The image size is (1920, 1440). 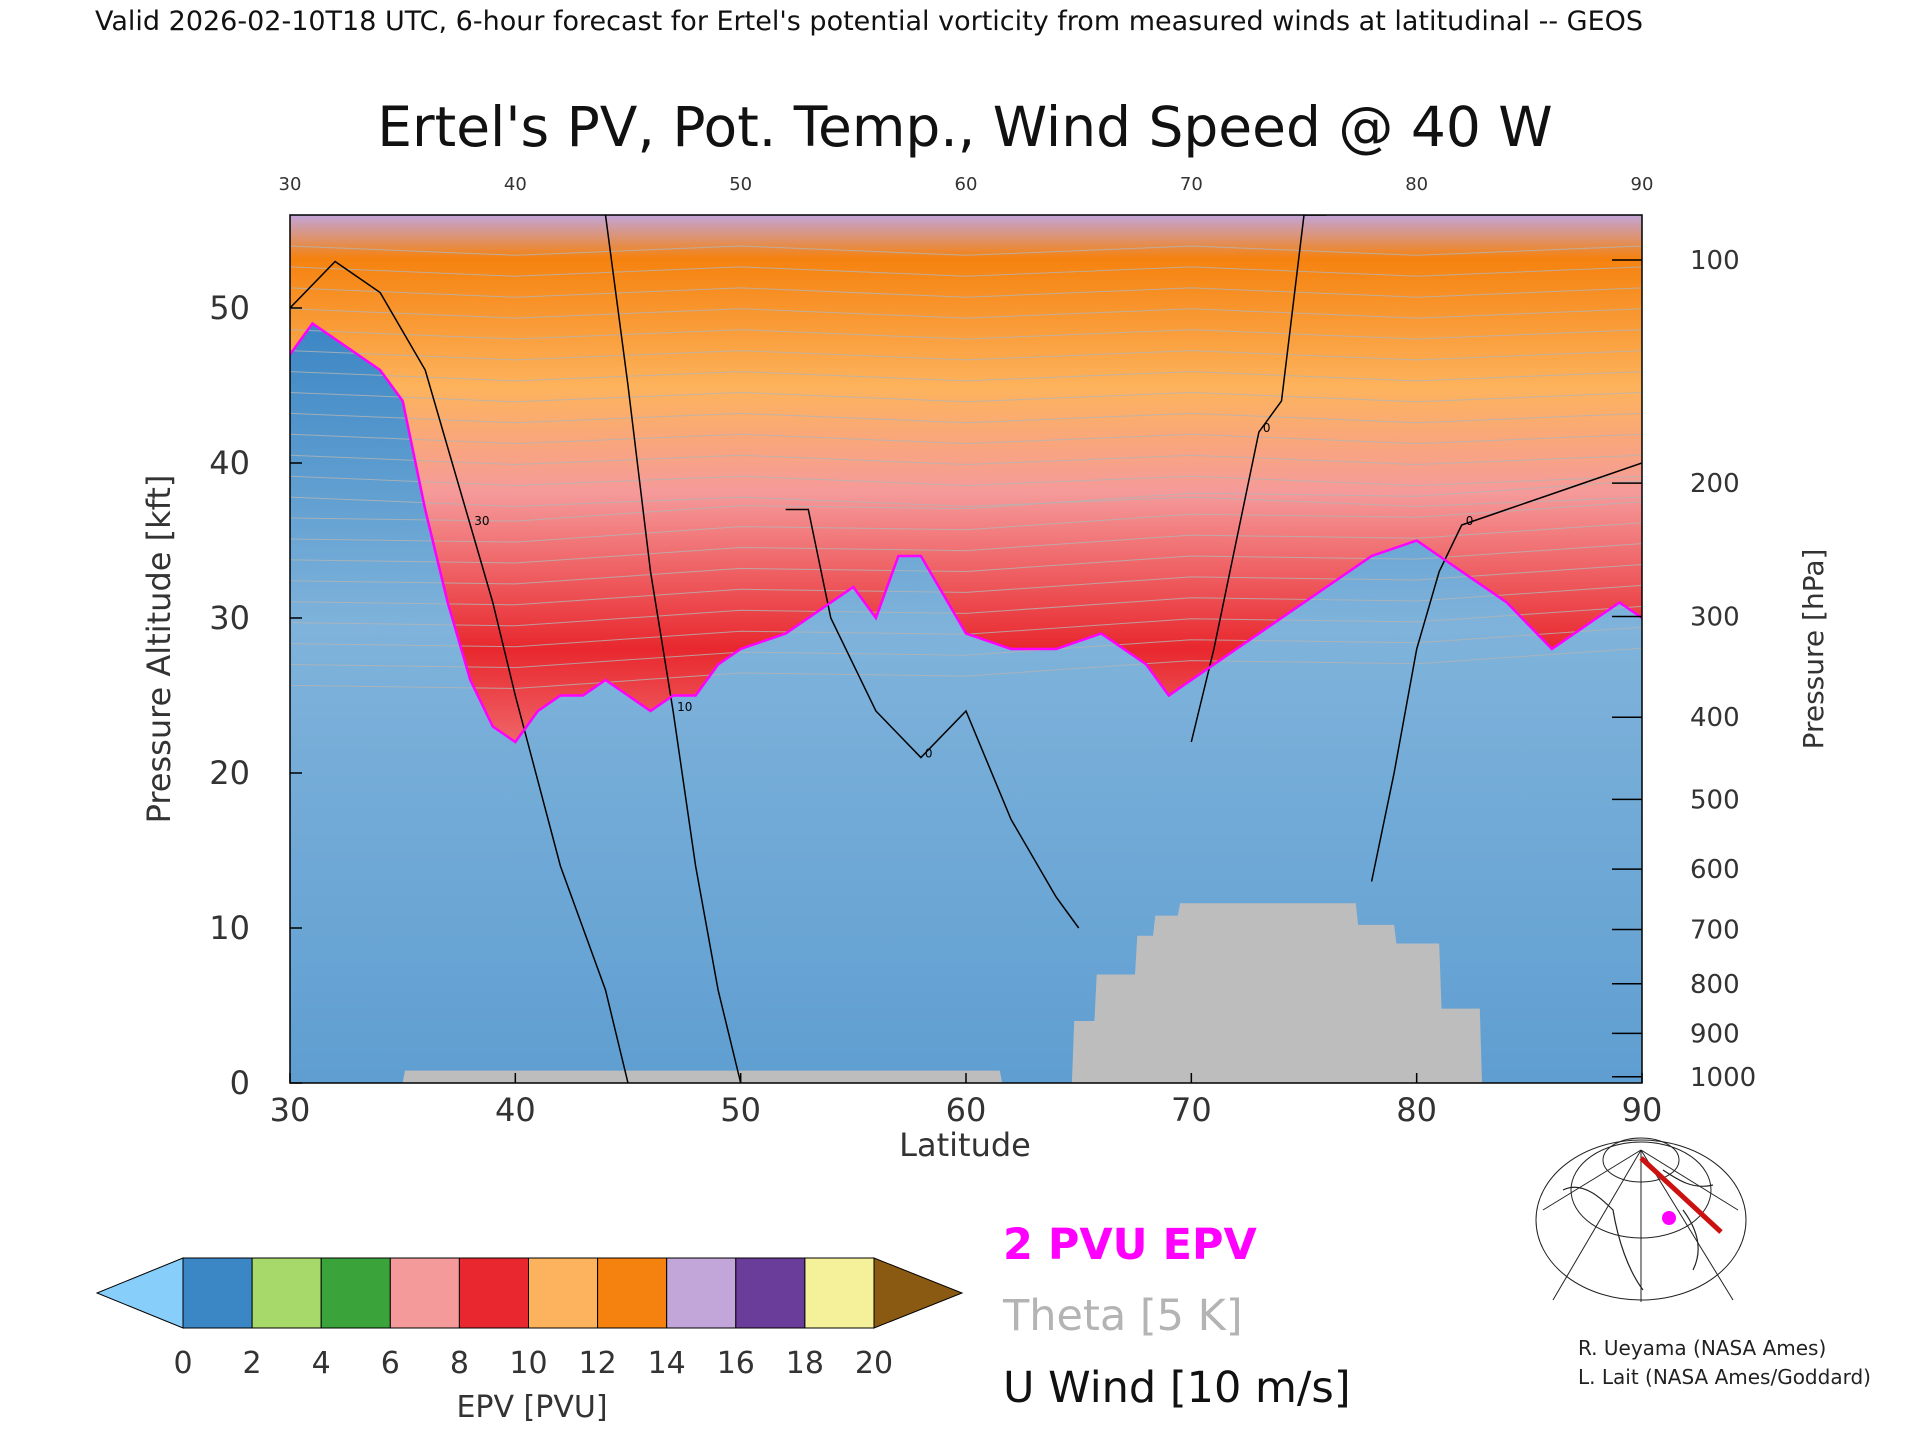 What do you see at coordinates (1177, 1388) in the screenshot?
I see `legend-wind-label: U Wind [10 m/s]` at bounding box center [1177, 1388].